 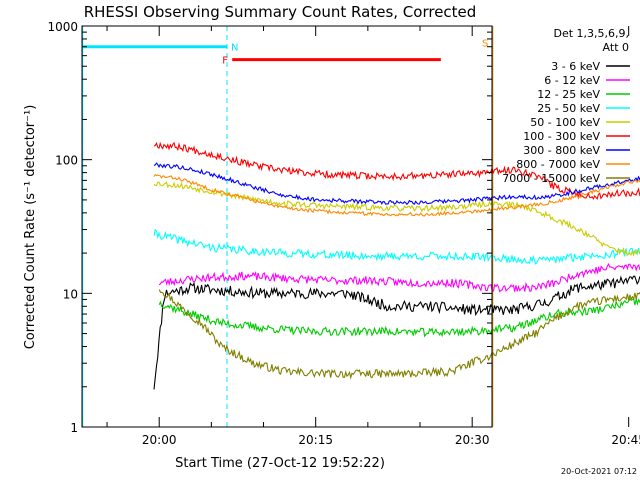 I want to click on legend-entry: 7000 - 15000 keV, so click(x=566, y=178).